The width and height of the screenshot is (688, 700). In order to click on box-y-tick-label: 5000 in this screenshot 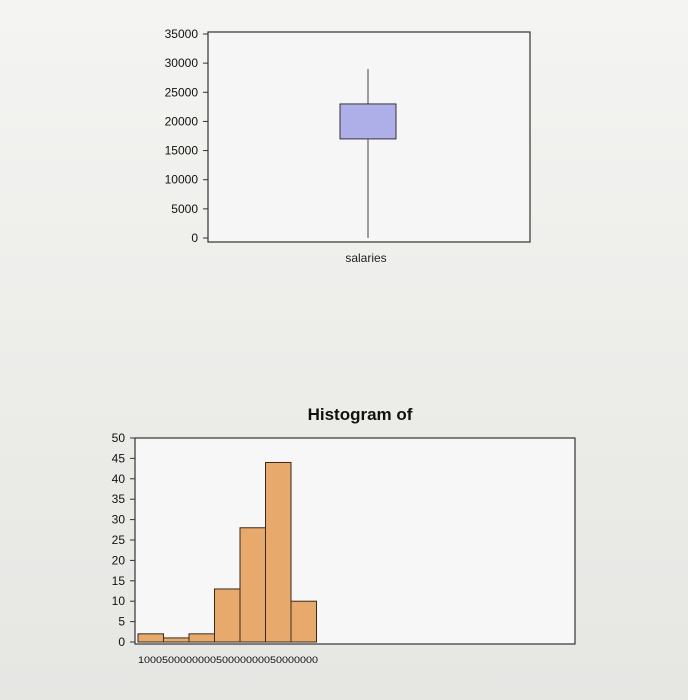, I will do `click(184, 209)`.